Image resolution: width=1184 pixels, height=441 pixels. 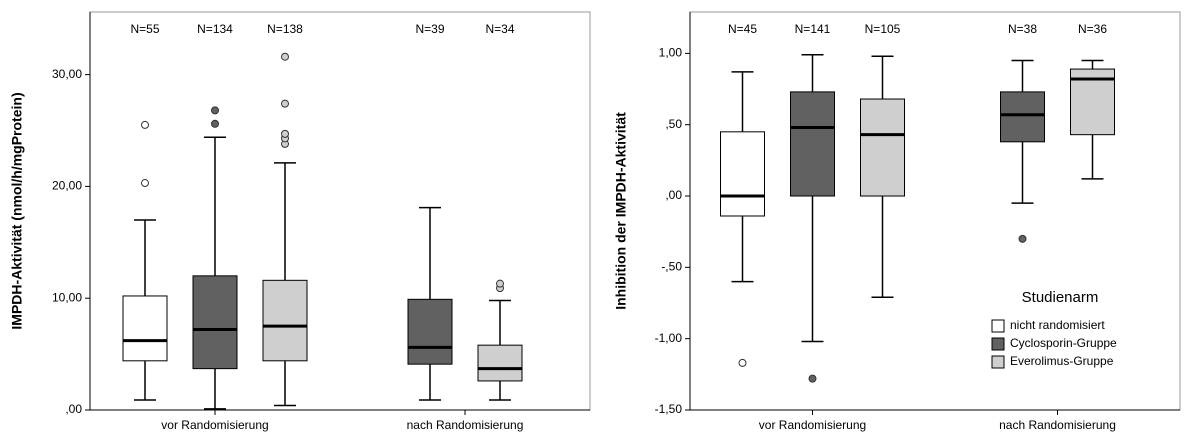 I want to click on legend-title: Studienarm, so click(x=1060, y=297).